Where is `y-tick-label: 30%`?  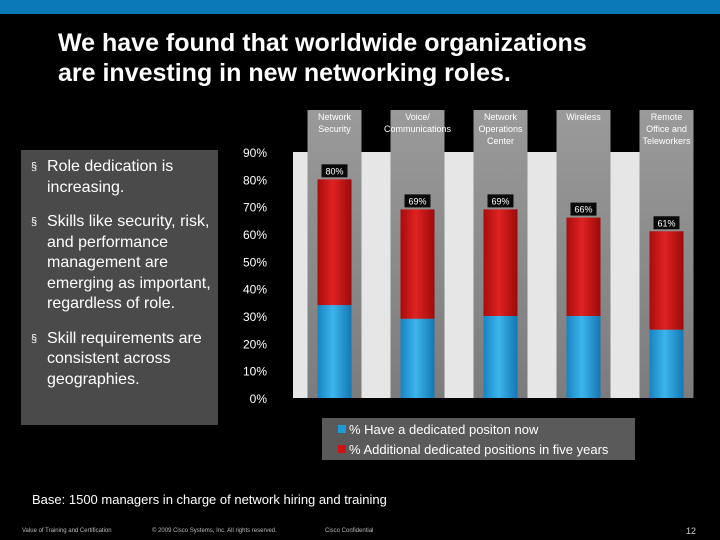 y-tick-label: 30% is located at coordinates (255, 317).